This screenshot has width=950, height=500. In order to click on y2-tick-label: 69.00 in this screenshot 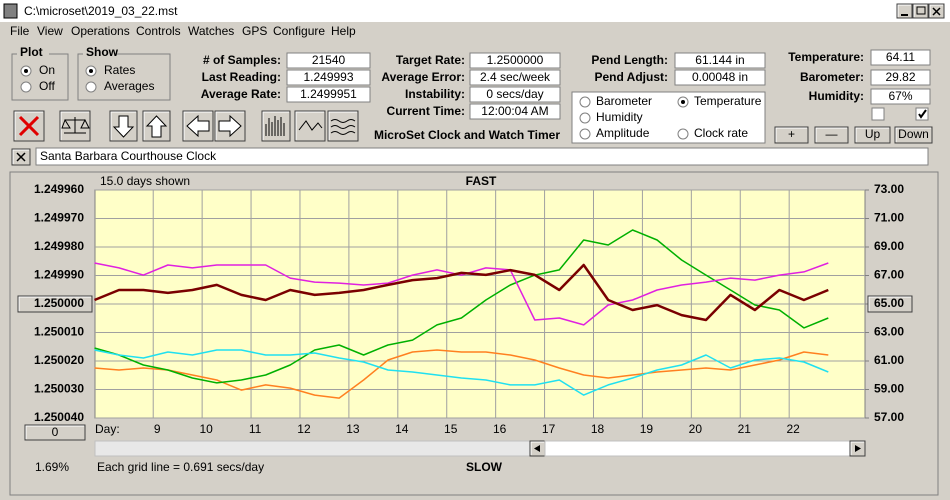, I will do `click(889, 246)`.